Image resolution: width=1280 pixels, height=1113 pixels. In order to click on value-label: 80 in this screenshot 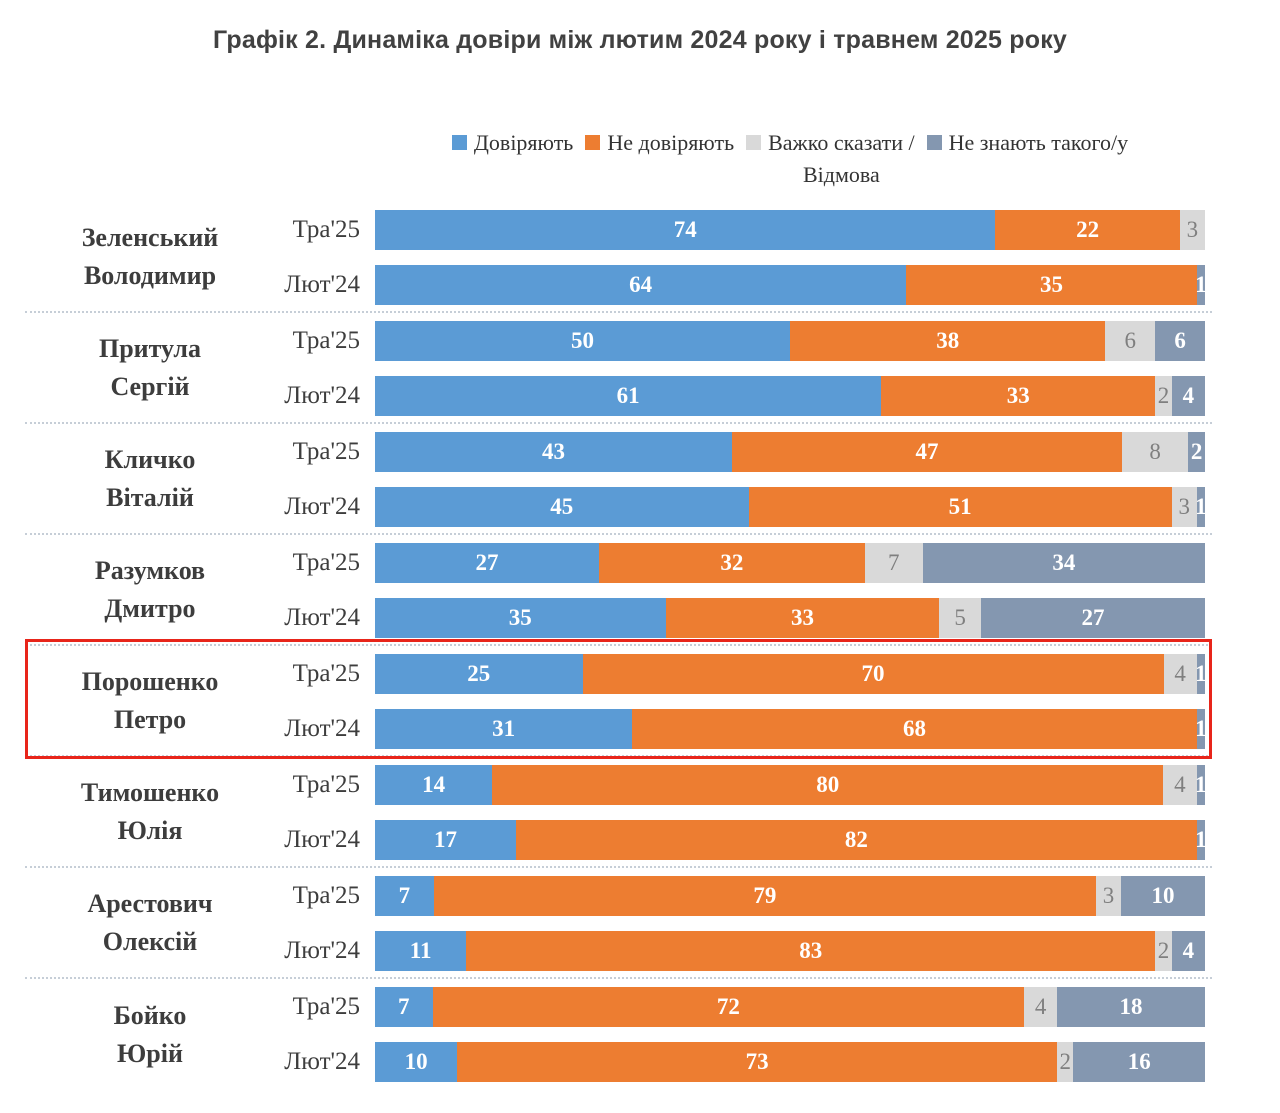, I will do `click(828, 784)`.